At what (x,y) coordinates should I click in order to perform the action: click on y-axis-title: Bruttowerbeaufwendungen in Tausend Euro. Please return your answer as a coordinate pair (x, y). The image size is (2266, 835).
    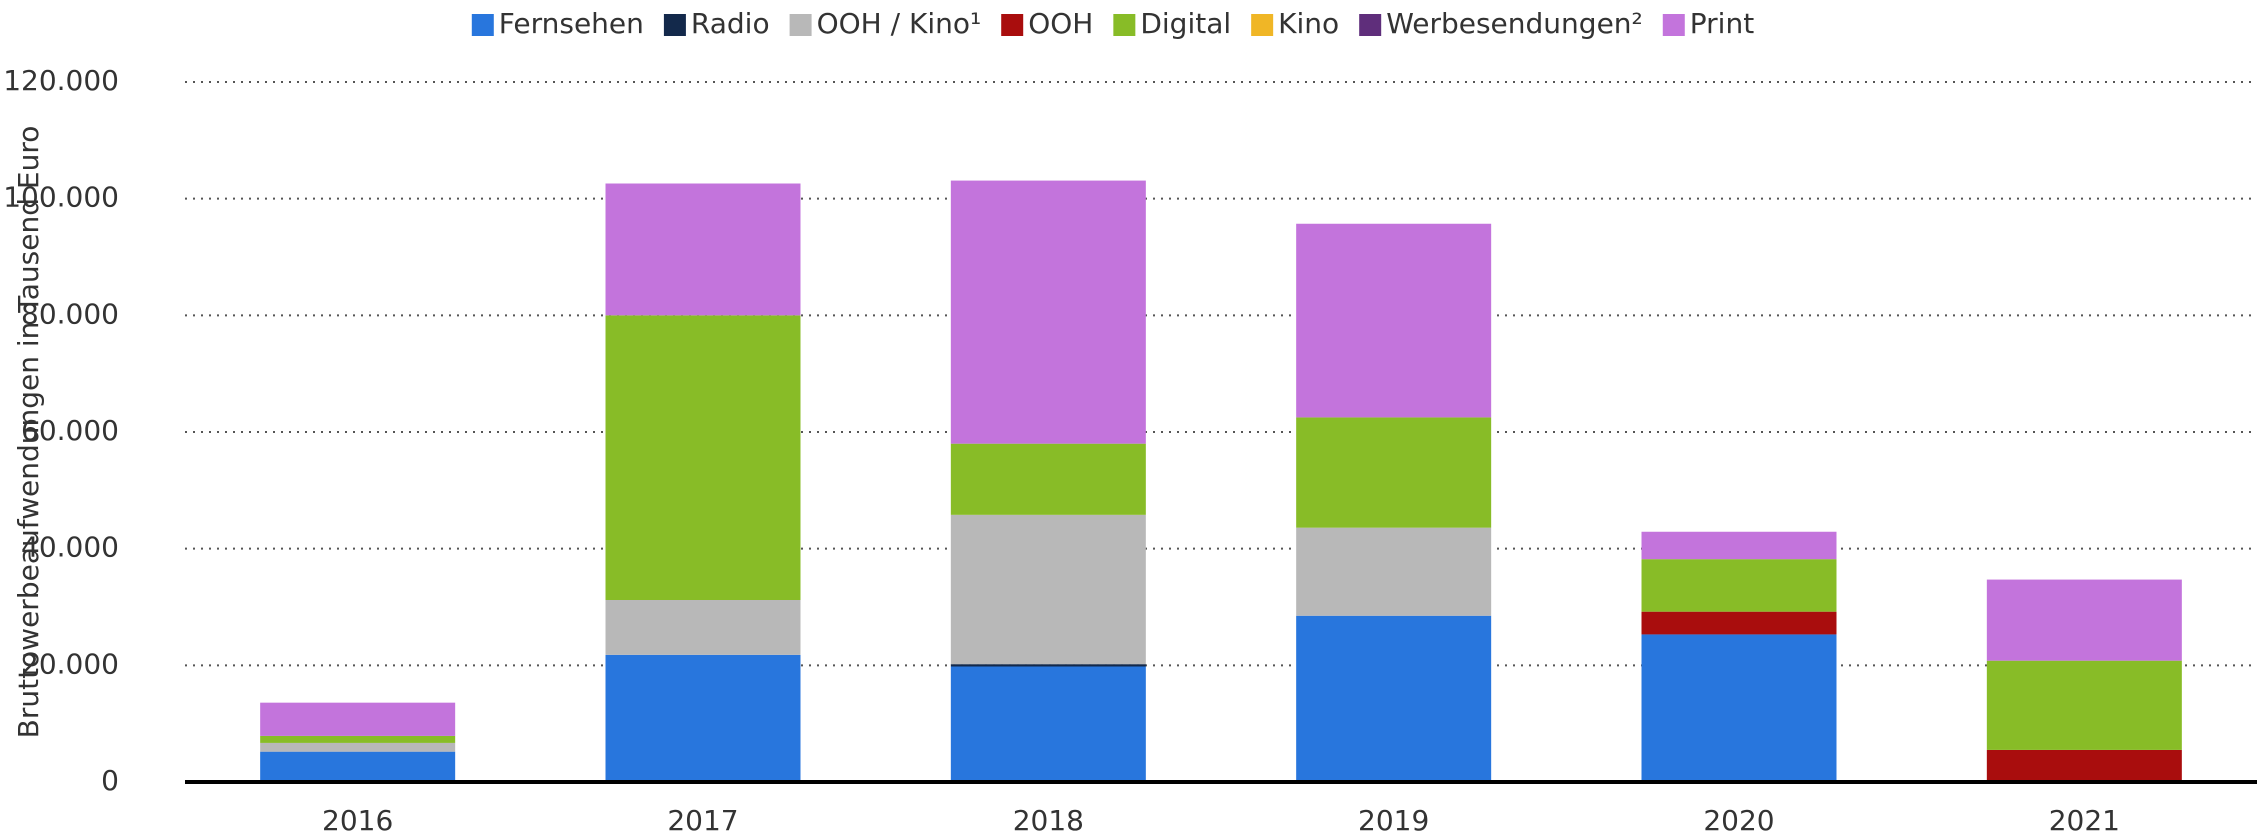
    Looking at the image, I should click on (28, 432).